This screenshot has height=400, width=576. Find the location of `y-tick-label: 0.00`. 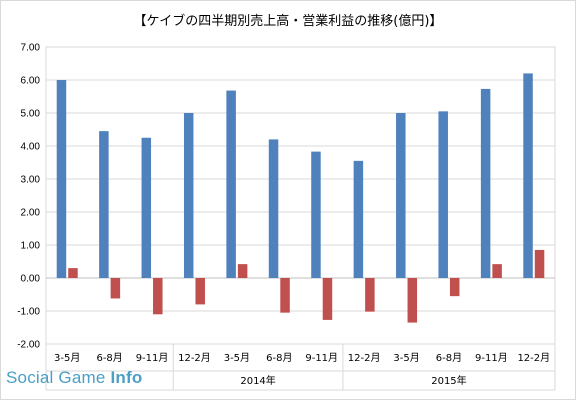

y-tick-label: 0.00 is located at coordinates (31, 279).